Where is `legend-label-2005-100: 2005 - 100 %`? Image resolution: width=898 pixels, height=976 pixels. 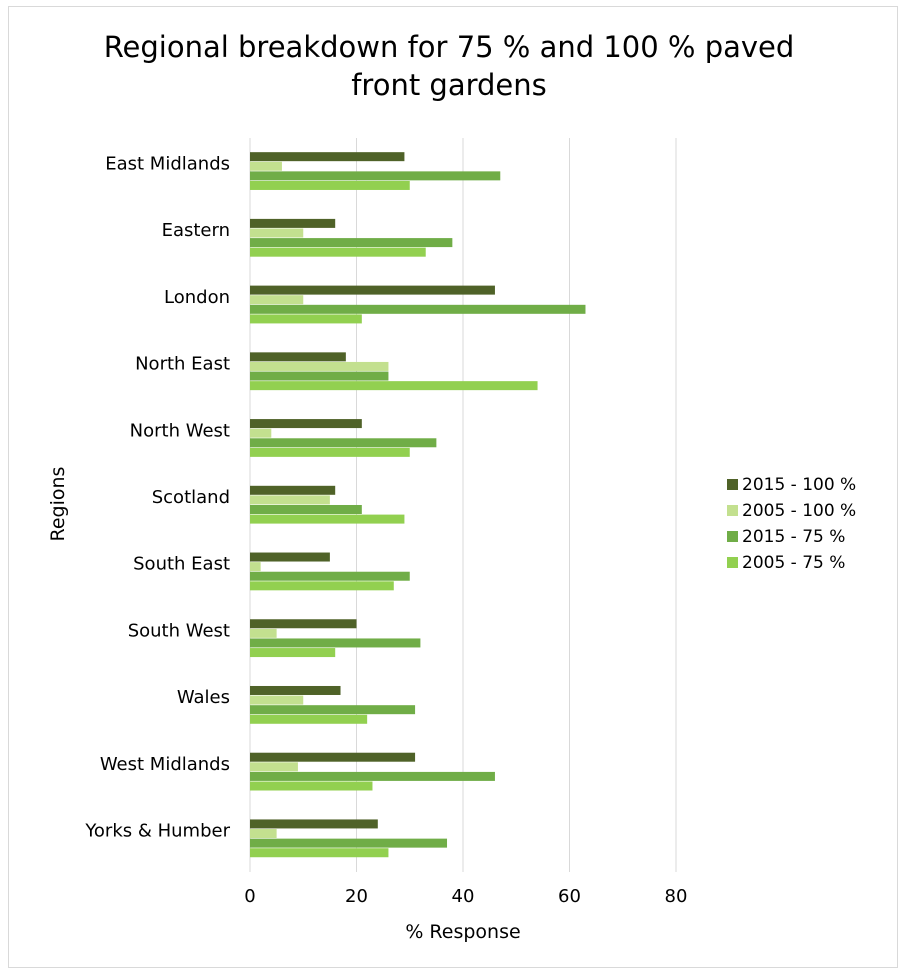 legend-label-2005-100: 2005 - 100 % is located at coordinates (799, 511).